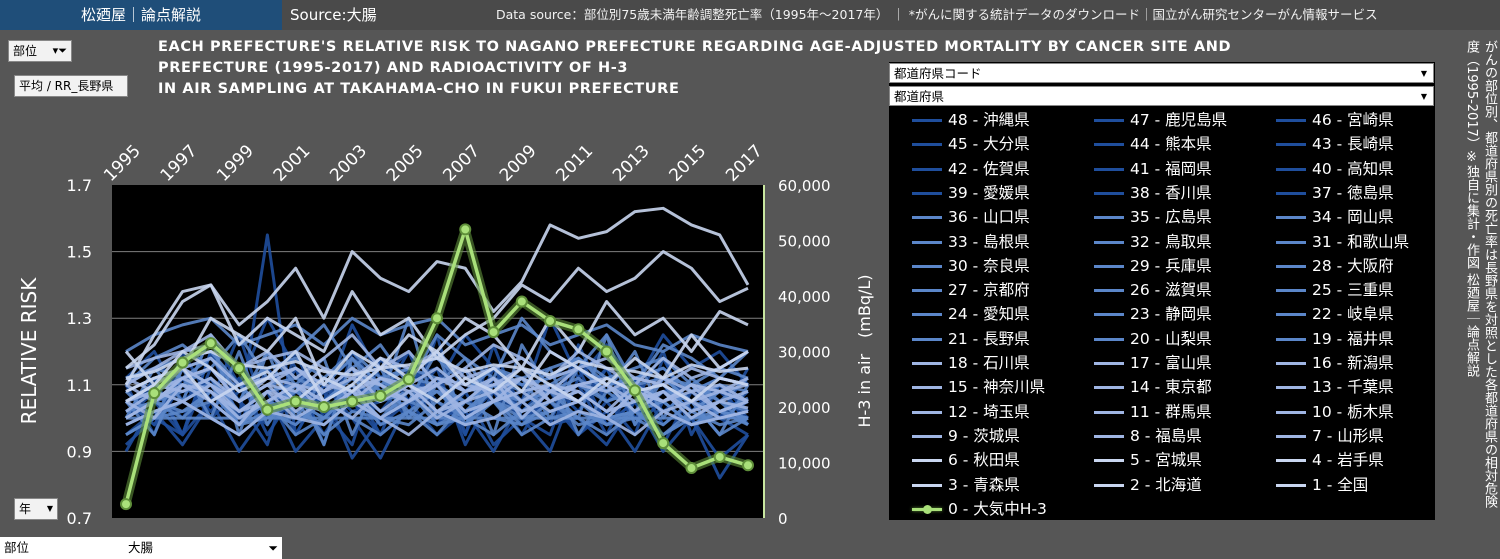 This screenshot has height=559, width=1500. I want to click on legend-label: 2 - 北海道, so click(1166, 484).